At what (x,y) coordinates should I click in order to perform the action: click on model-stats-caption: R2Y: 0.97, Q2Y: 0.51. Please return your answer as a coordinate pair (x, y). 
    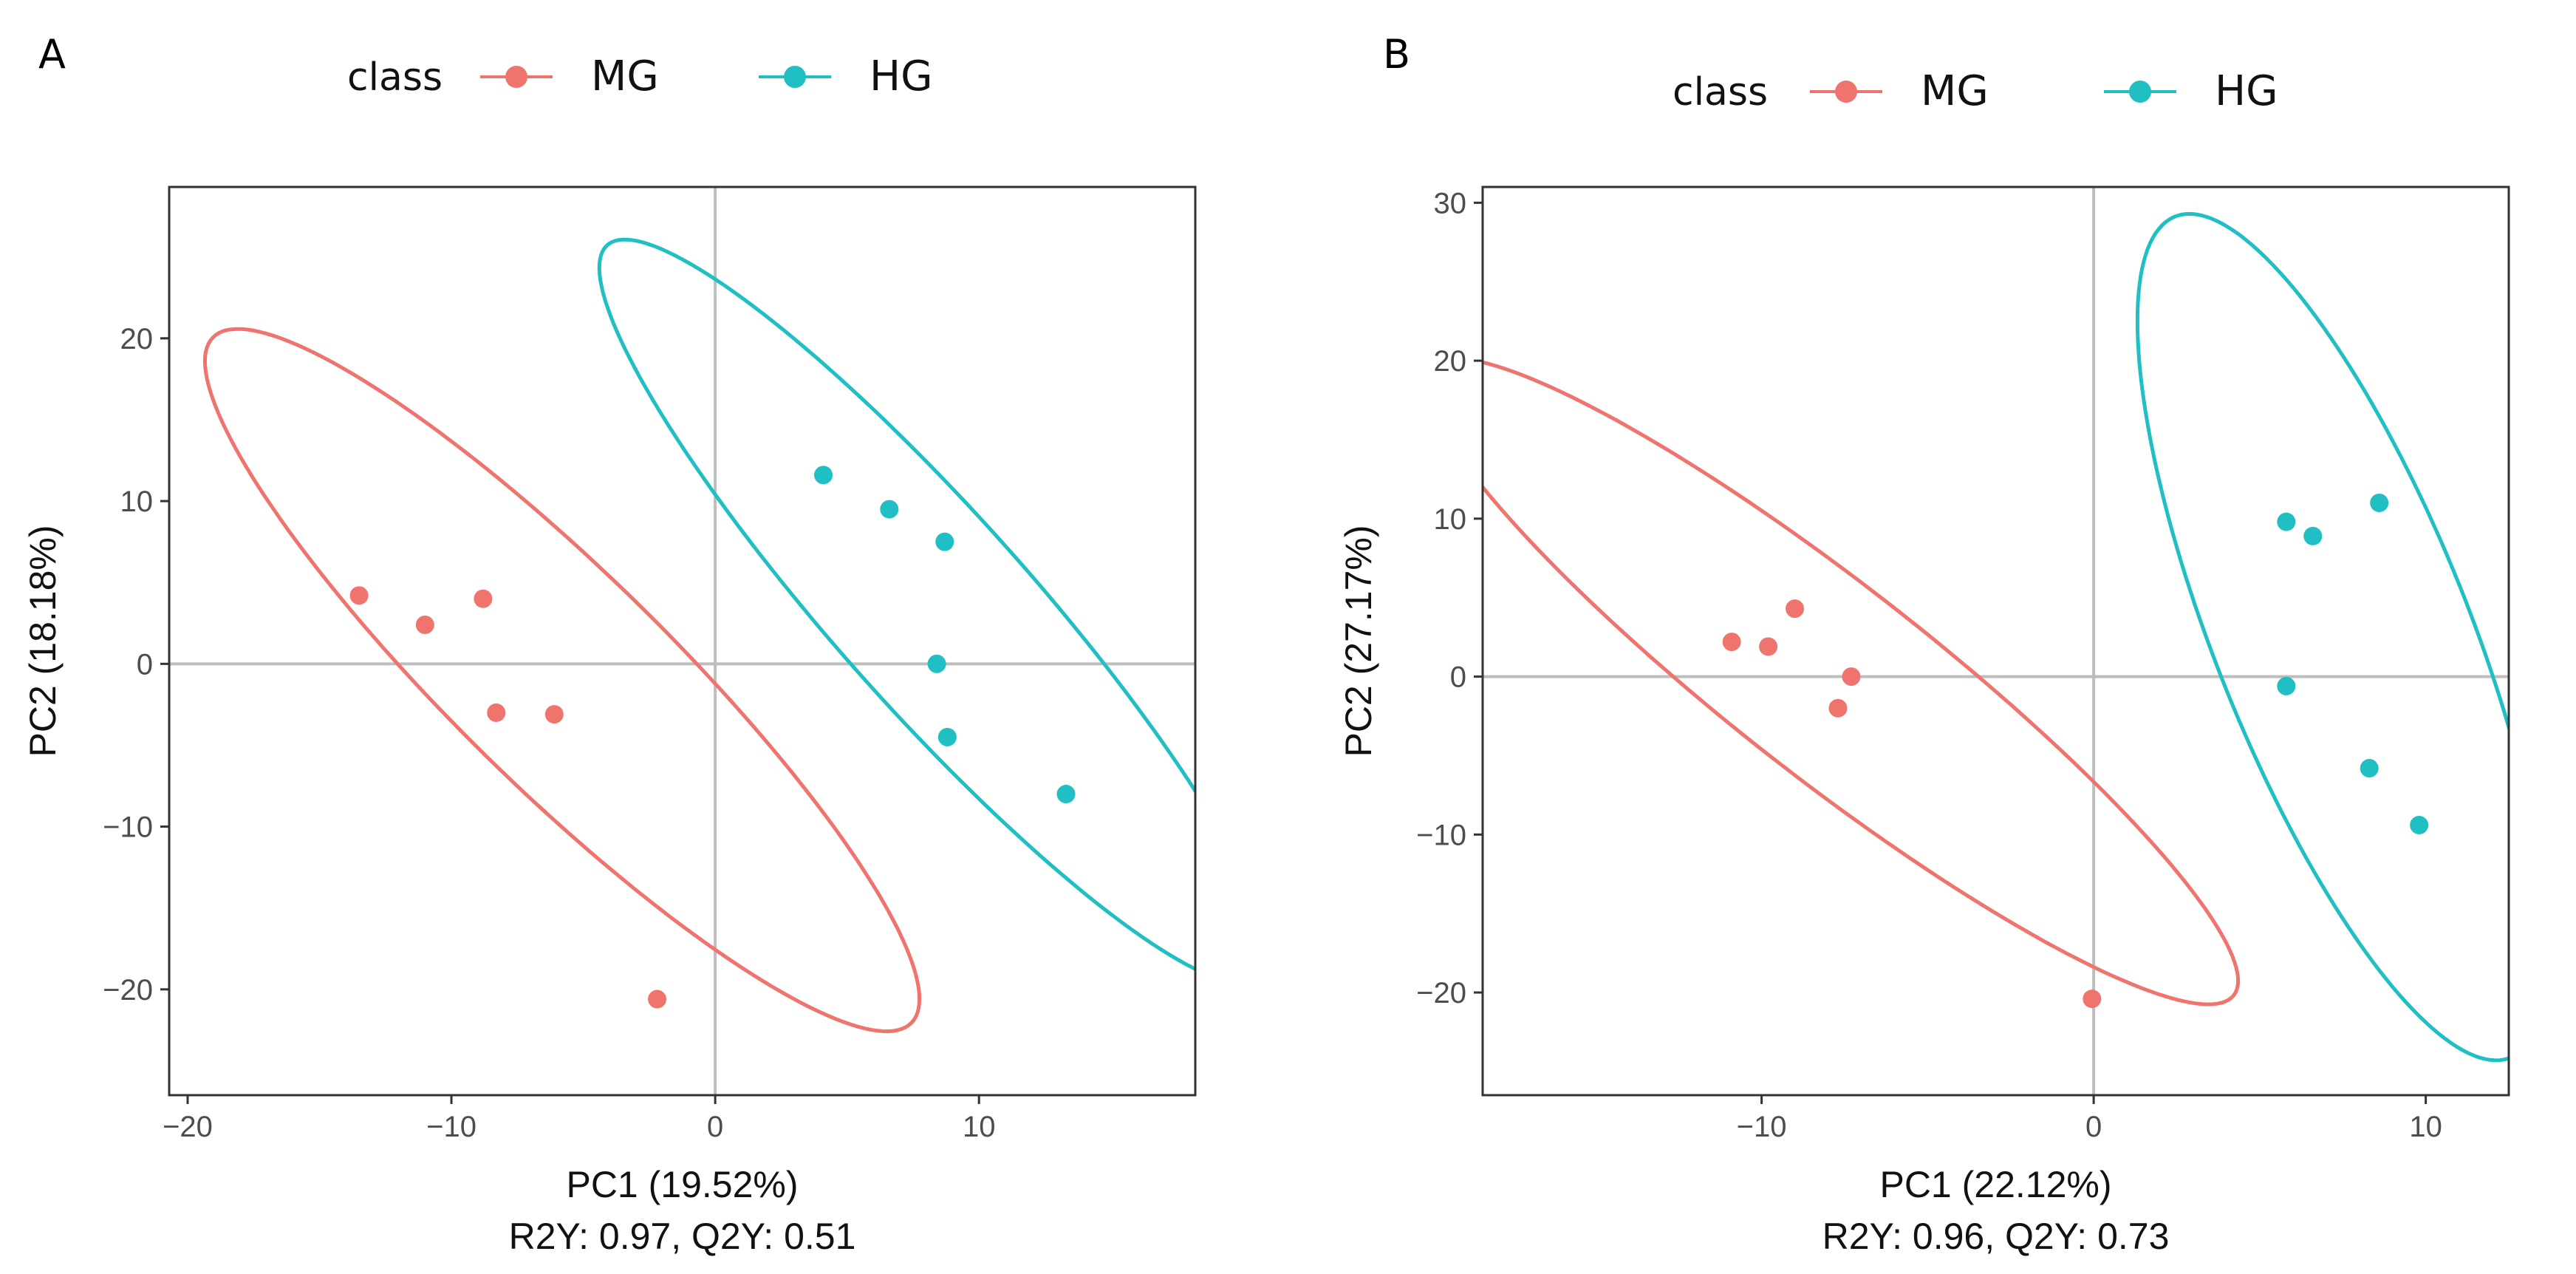
    Looking at the image, I should click on (682, 1236).